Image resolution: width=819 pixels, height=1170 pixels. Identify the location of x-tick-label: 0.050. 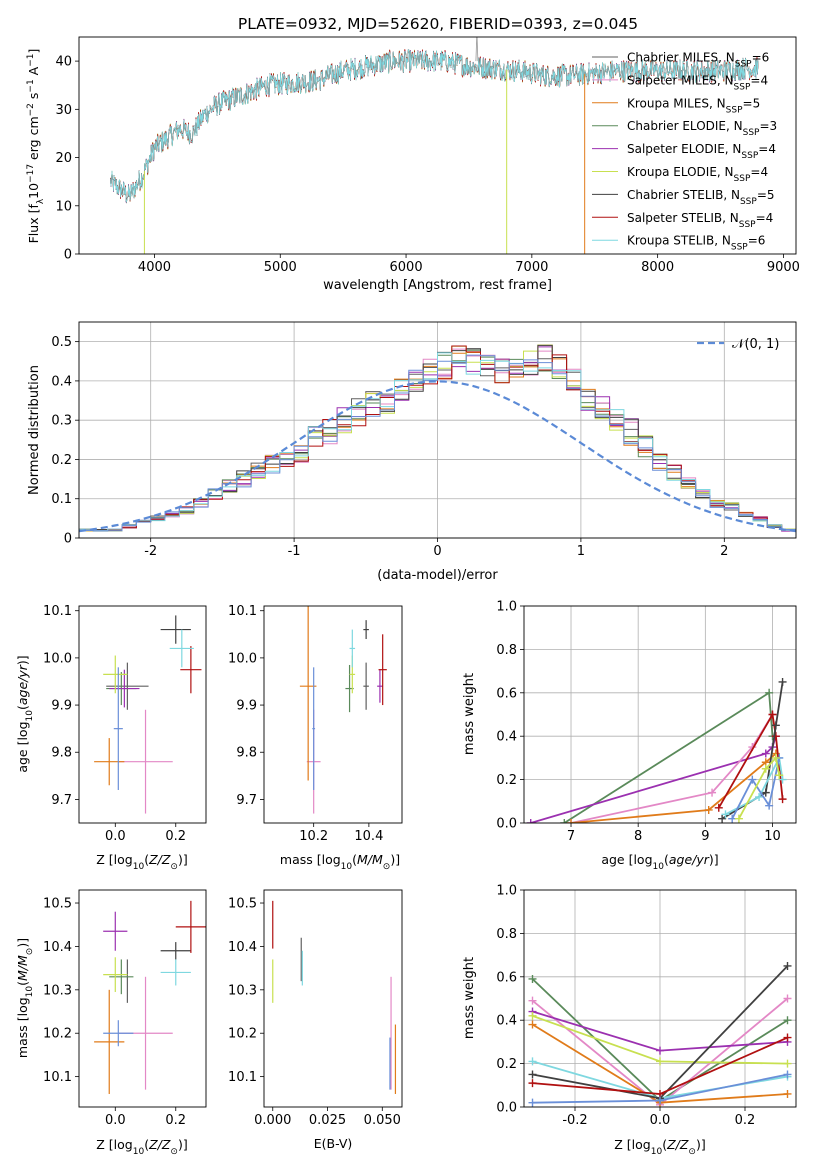
(382, 1120).